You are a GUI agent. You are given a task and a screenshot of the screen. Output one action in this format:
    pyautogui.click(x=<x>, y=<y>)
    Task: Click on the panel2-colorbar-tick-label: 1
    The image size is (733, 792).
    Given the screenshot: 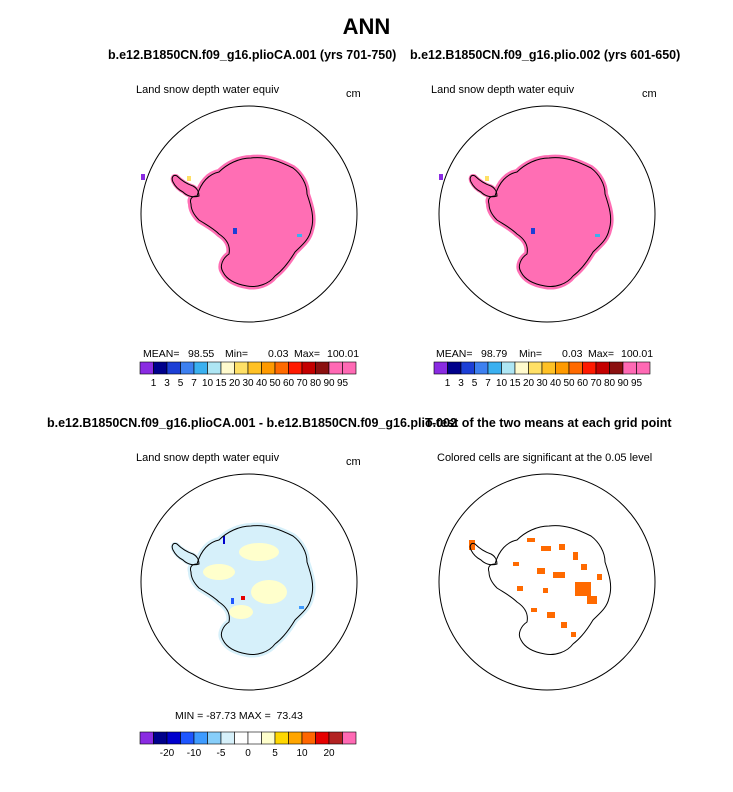 What is the action you would take?
    pyautogui.click(x=448, y=383)
    